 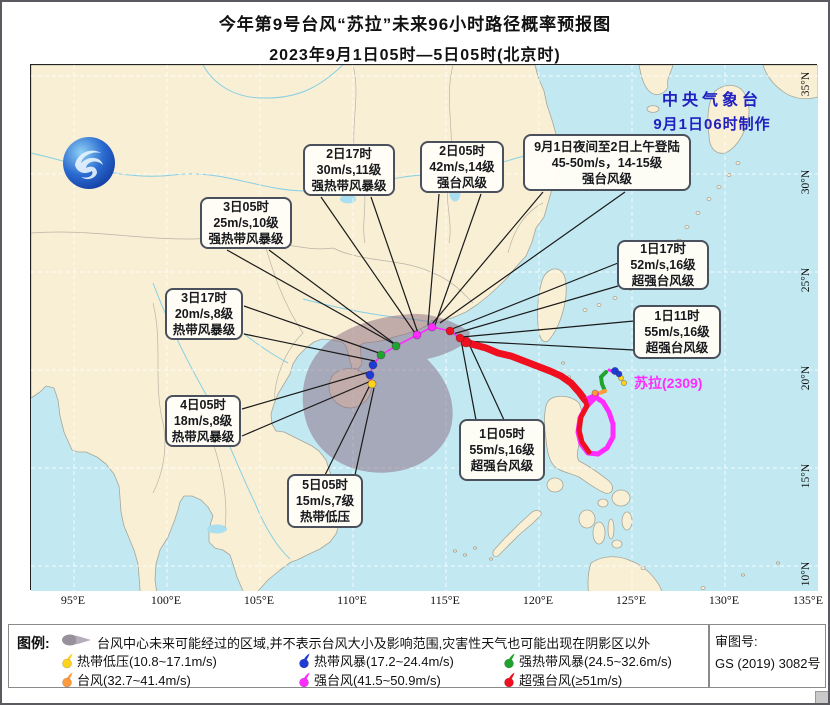 I want to click on callout-line: 9月1日夜间至2日上午登陆, so click(x=607, y=146).